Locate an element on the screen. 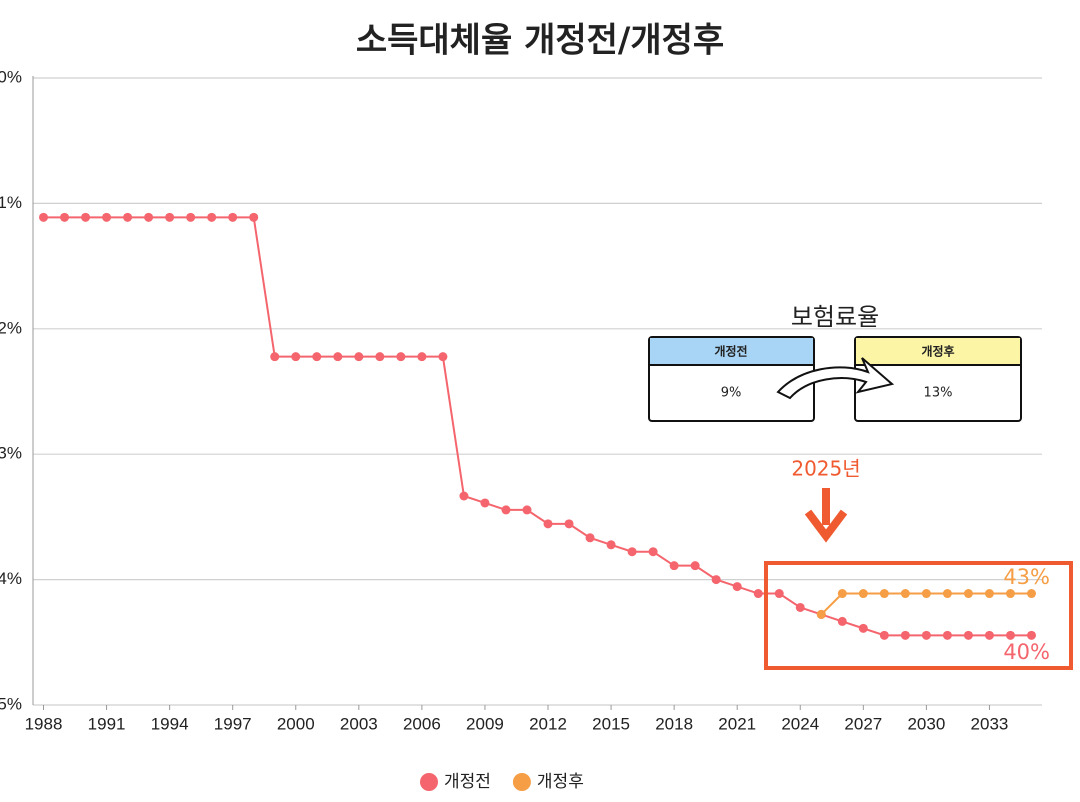 The height and width of the screenshot is (802, 1080). y-tick-label: 44% is located at coordinates (11, 578).